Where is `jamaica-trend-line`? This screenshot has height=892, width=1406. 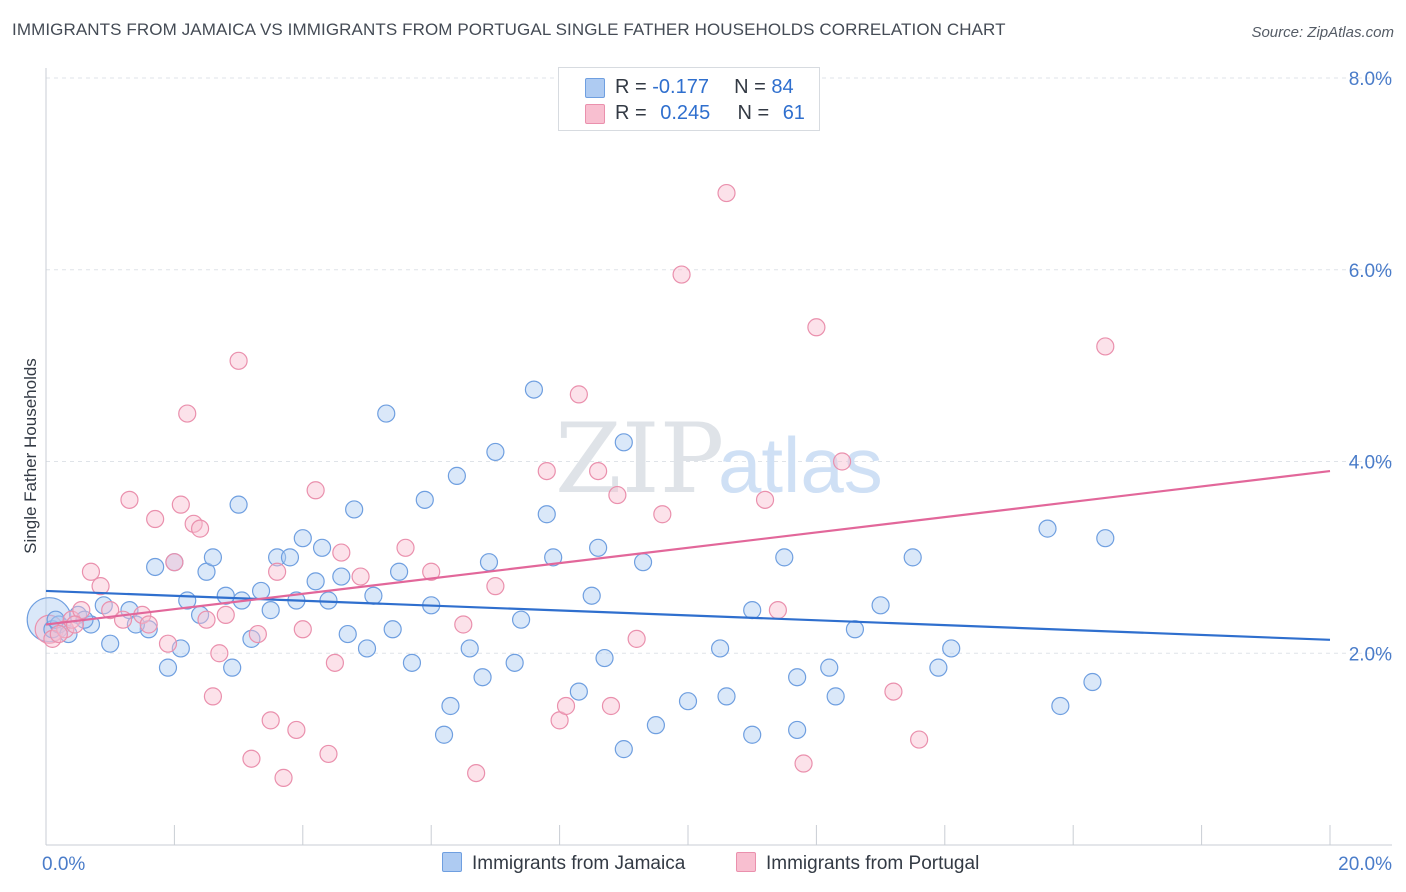 jamaica-trend-line is located at coordinates (688, 615).